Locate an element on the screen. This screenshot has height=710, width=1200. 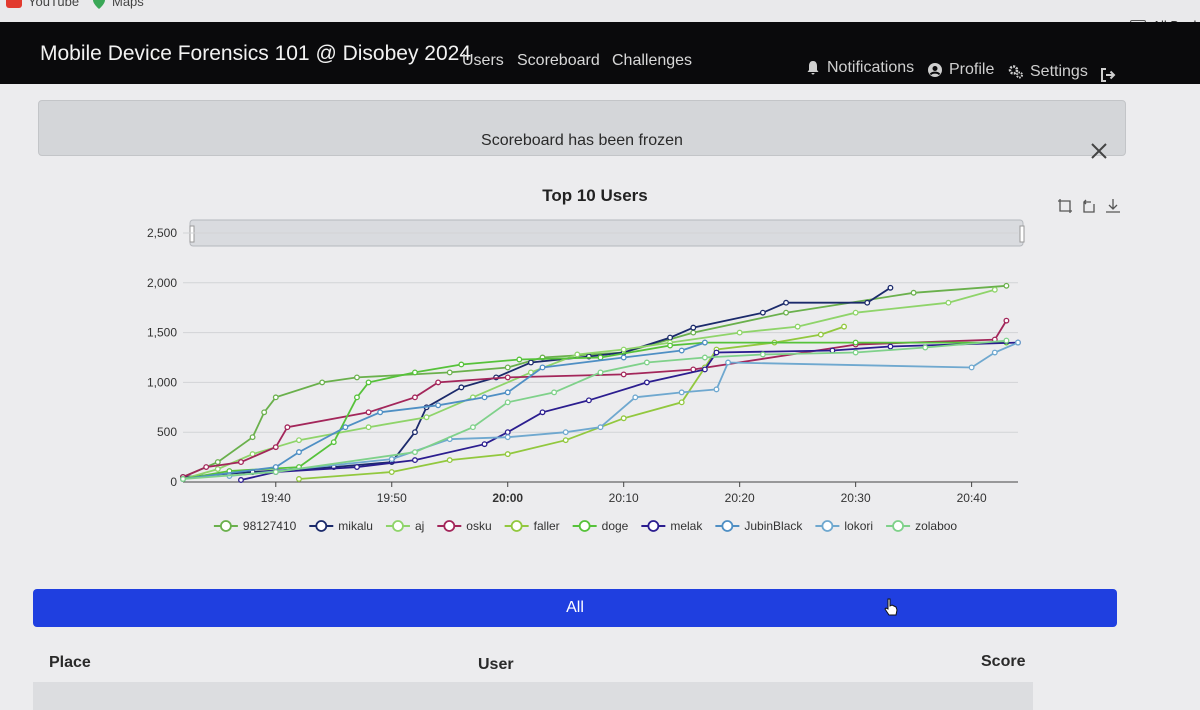
logout-icon is located at coordinates (1108, 75).